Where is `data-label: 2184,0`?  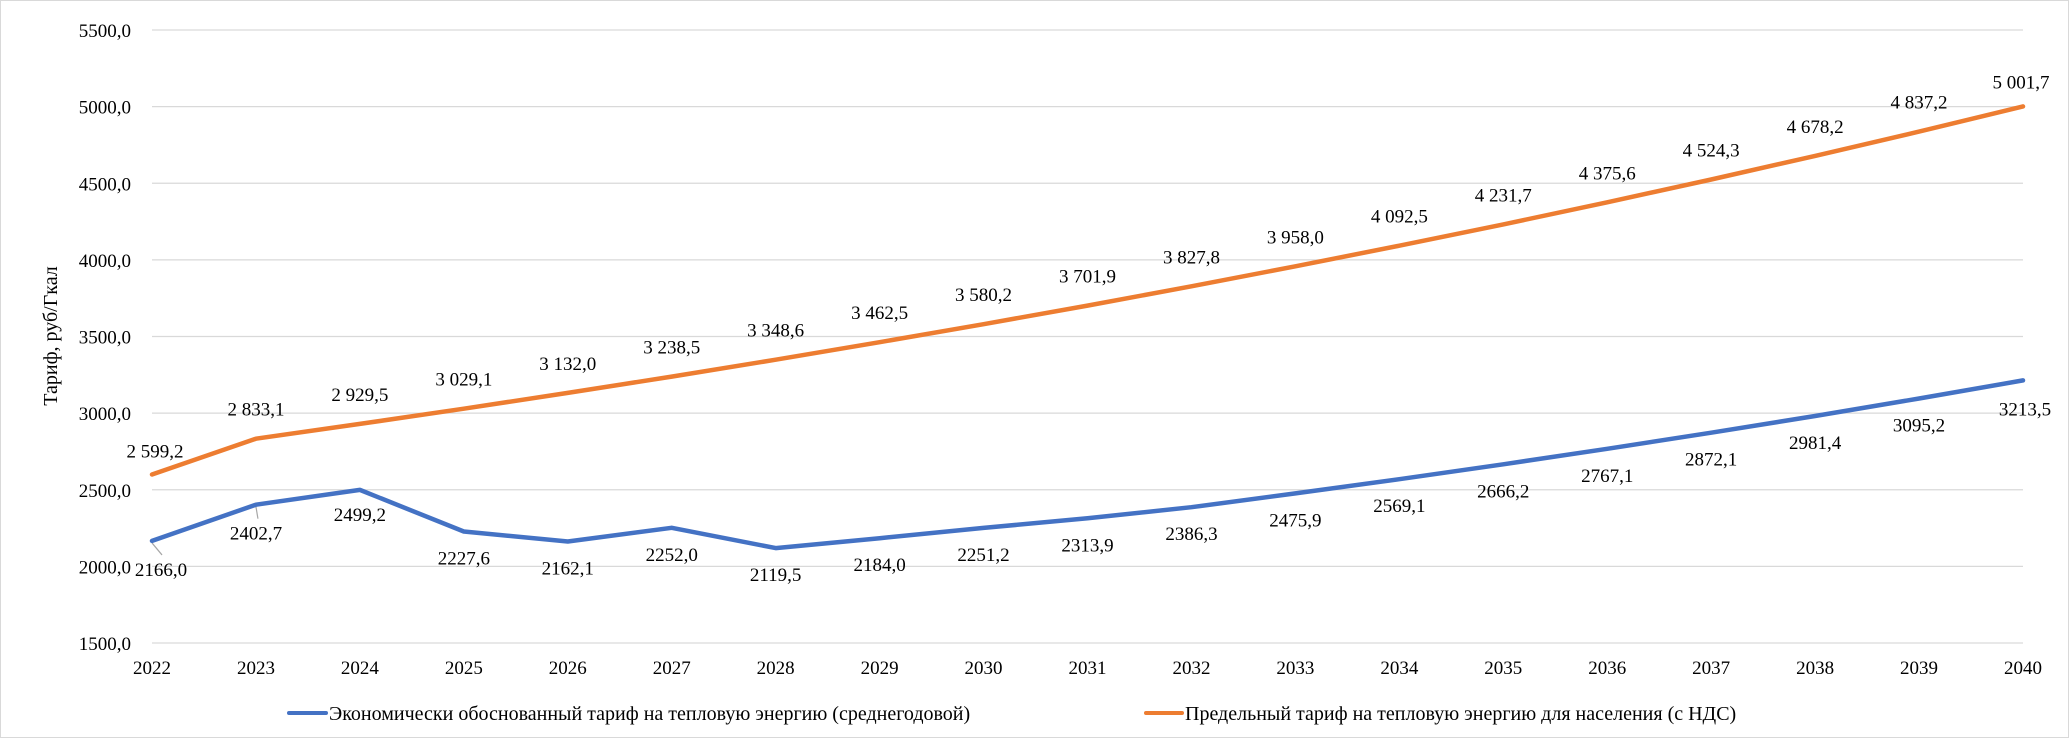
data-label: 2184,0 is located at coordinates (879, 565).